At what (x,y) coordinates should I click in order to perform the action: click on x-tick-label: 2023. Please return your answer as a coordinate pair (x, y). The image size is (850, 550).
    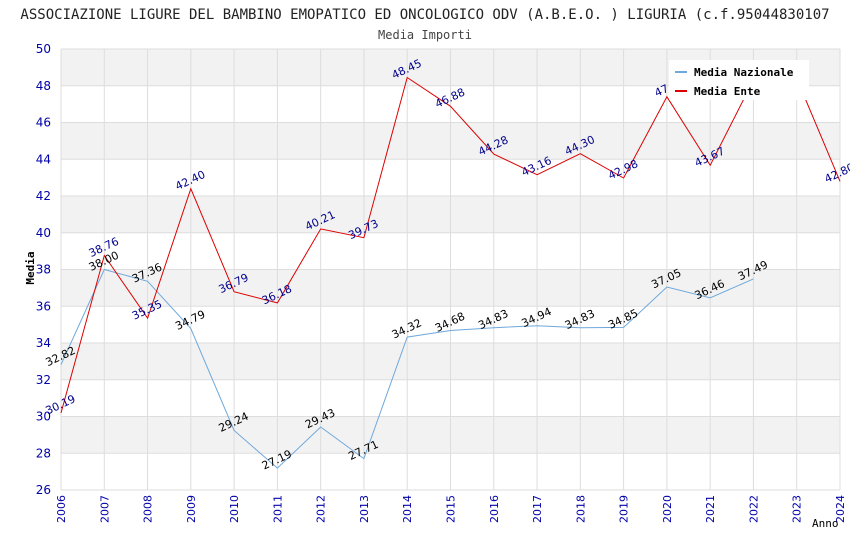
    Looking at the image, I should click on (797, 509).